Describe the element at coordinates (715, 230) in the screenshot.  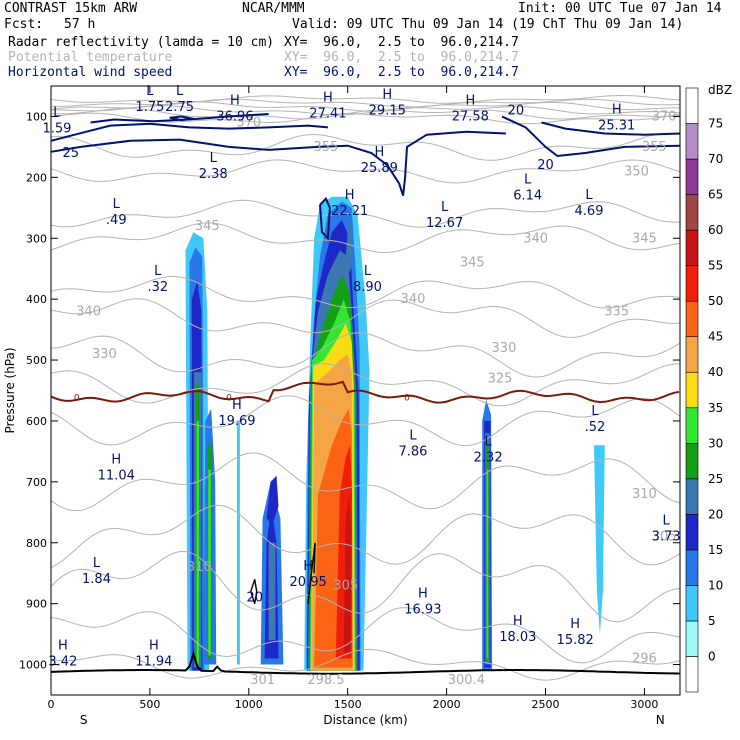
I see `colorbar-level: 60` at that location.